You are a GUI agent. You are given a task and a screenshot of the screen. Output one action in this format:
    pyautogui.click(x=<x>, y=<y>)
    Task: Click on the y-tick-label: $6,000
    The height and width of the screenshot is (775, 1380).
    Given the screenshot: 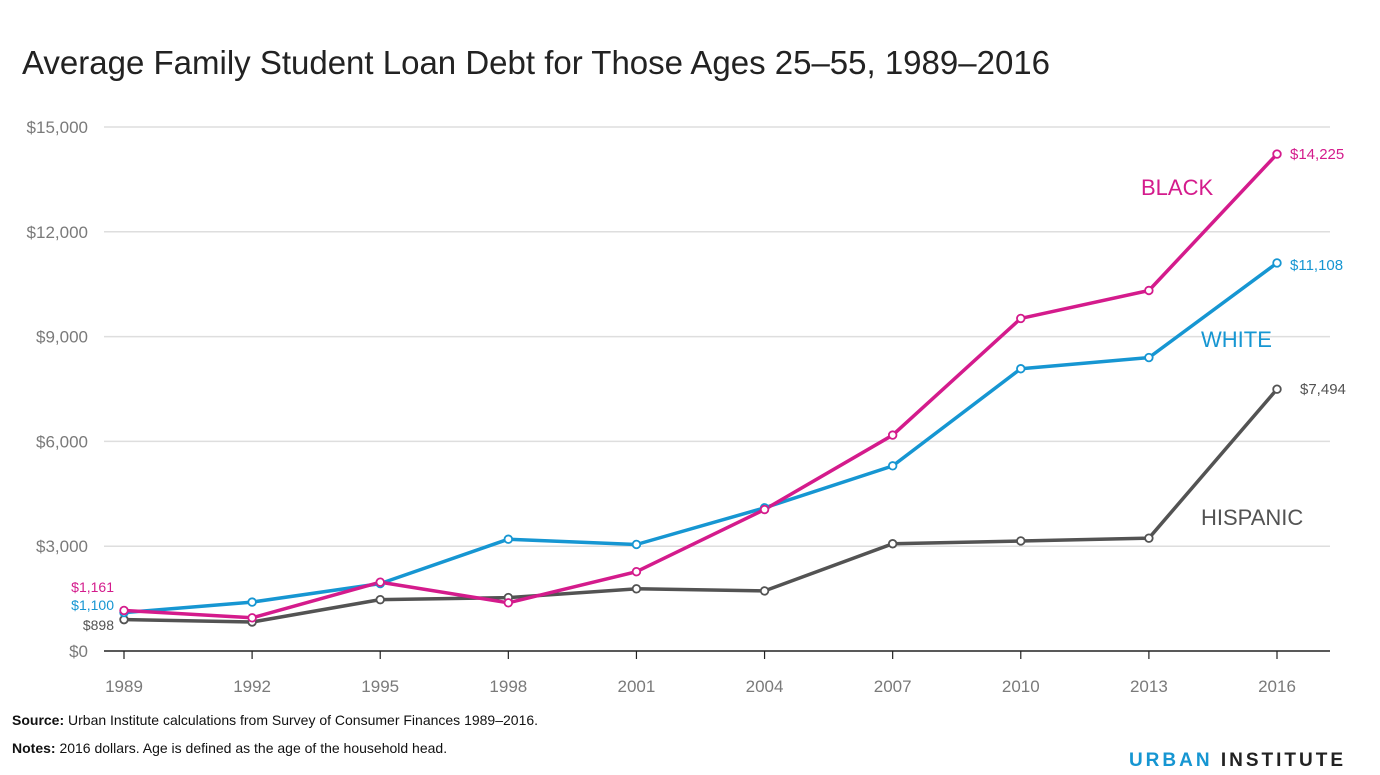 What is the action you would take?
    pyautogui.click(x=62, y=441)
    